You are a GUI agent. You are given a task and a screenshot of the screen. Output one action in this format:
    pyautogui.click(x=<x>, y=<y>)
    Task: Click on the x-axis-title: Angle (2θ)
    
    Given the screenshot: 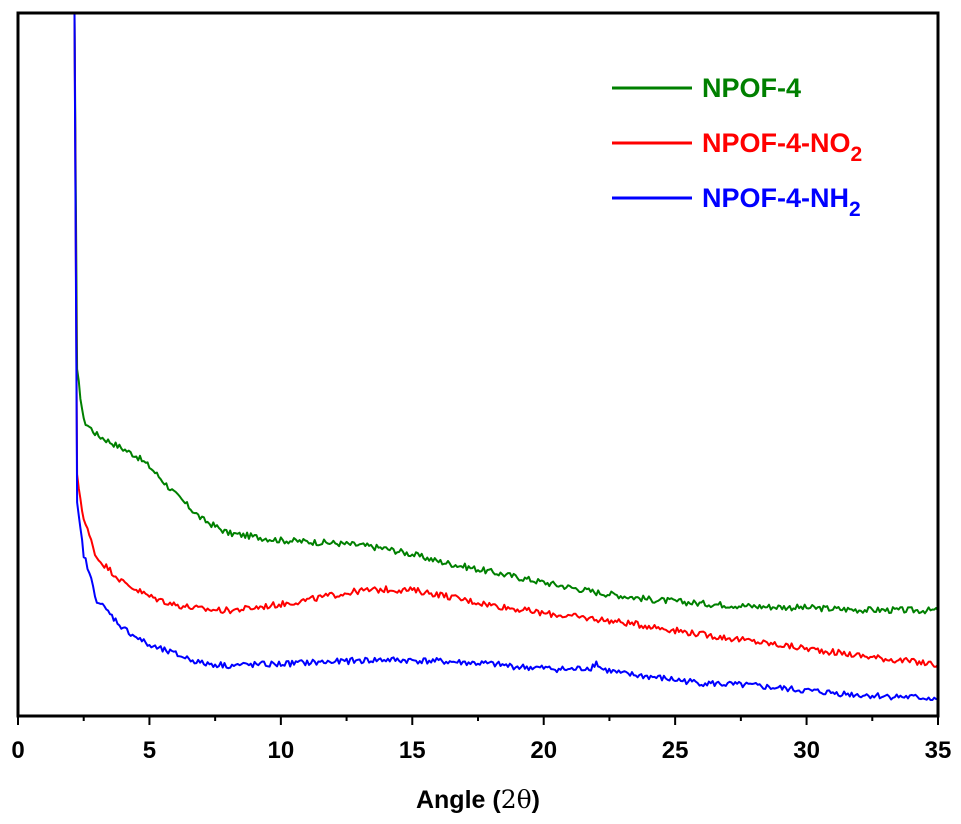 What is the action you would take?
    pyautogui.click(x=478, y=799)
    